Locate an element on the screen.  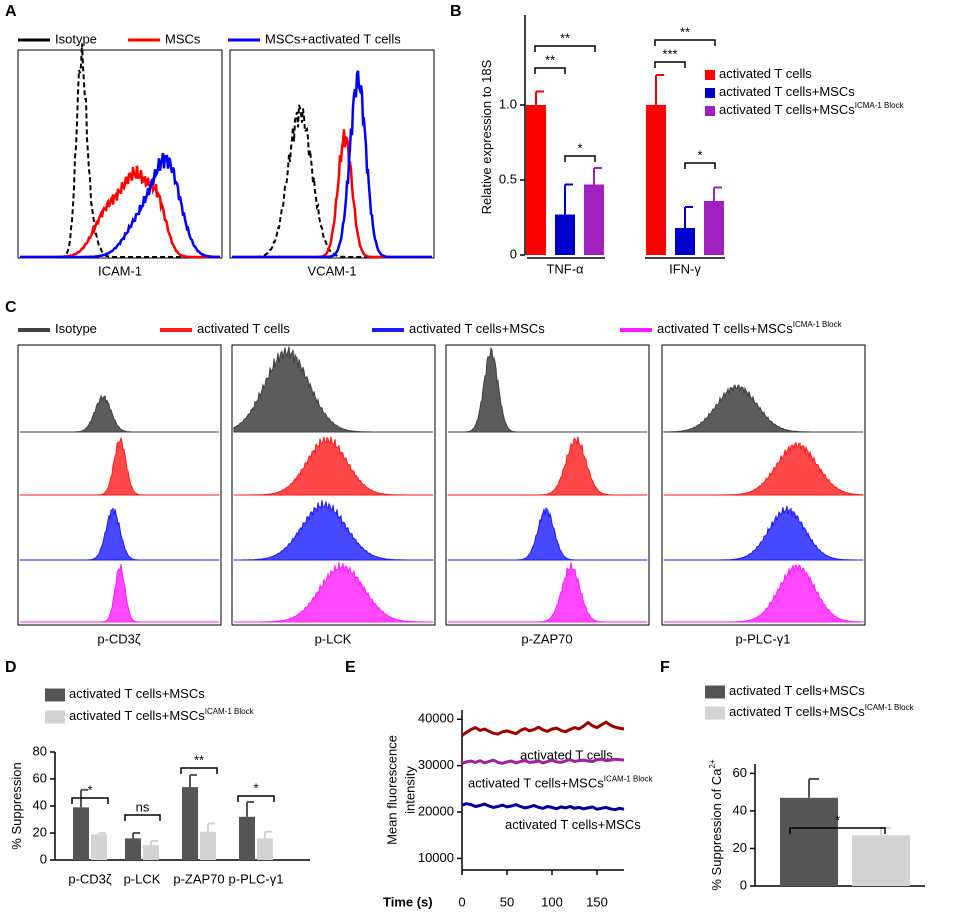
y-axis-label: Mean fluorescence is located at coordinates (391, 790).